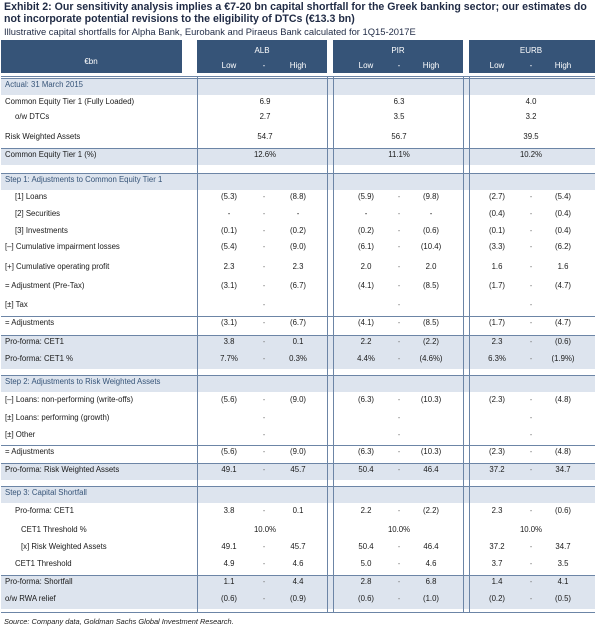  Describe the element at coordinates (399, 65) in the screenshot. I see `header-pir-mid: -` at that location.